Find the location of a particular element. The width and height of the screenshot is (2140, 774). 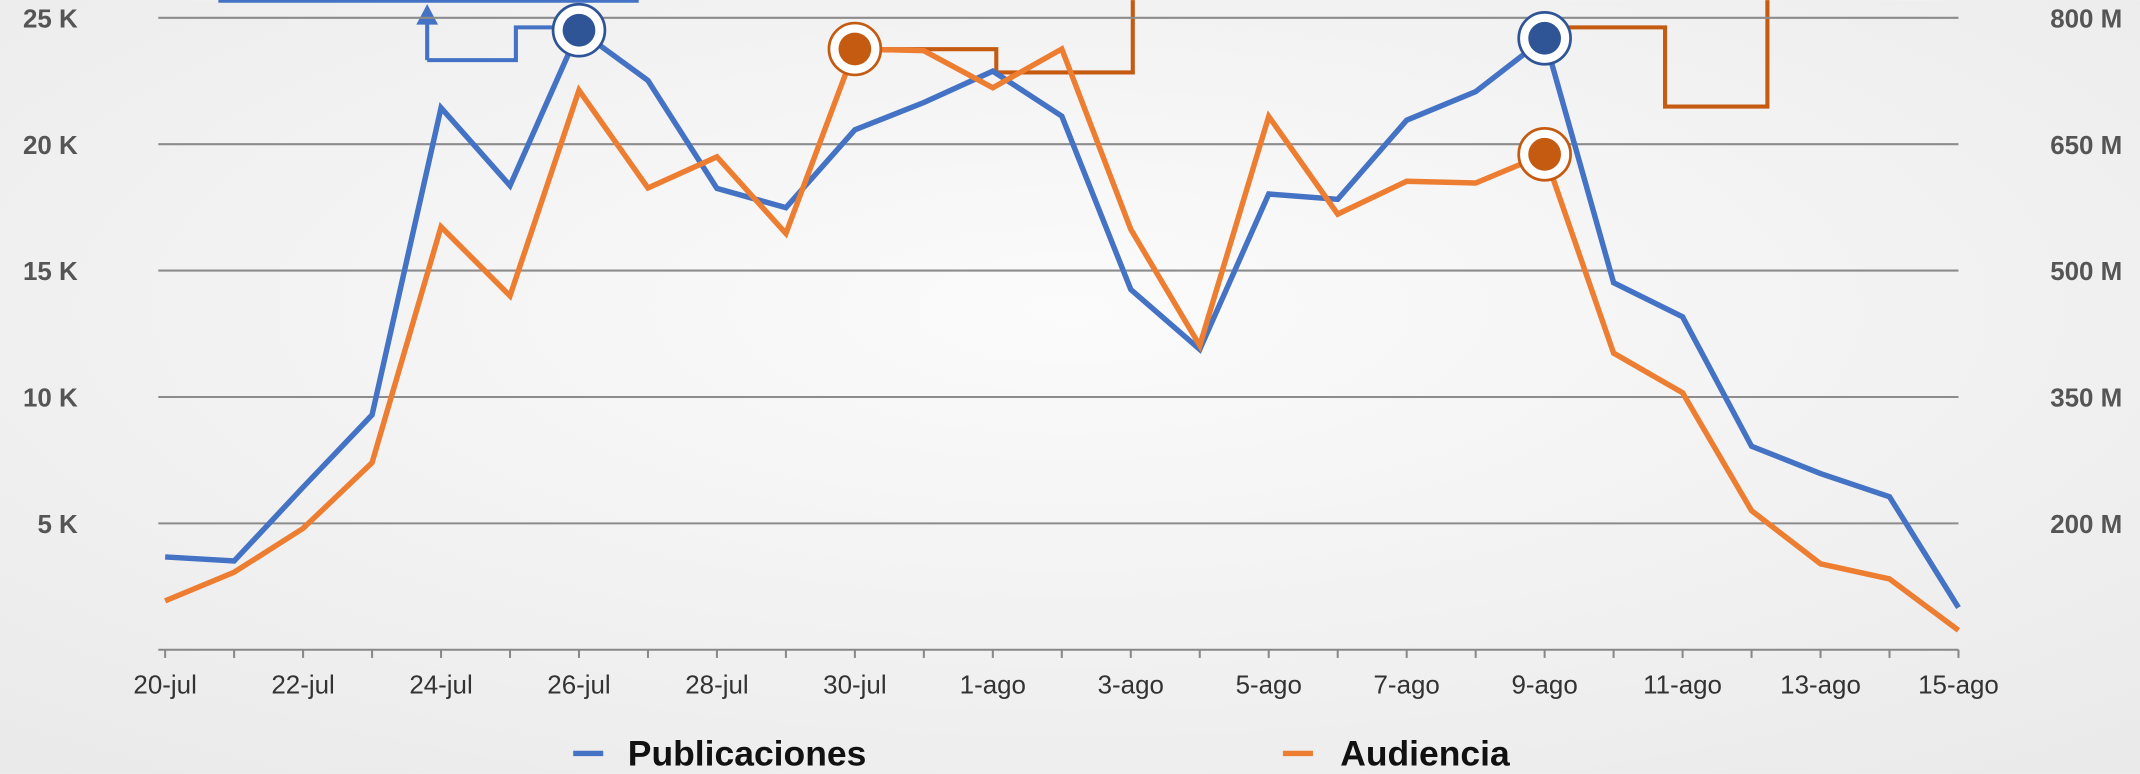

x-tick-label: 28-jul is located at coordinates (716, 685).